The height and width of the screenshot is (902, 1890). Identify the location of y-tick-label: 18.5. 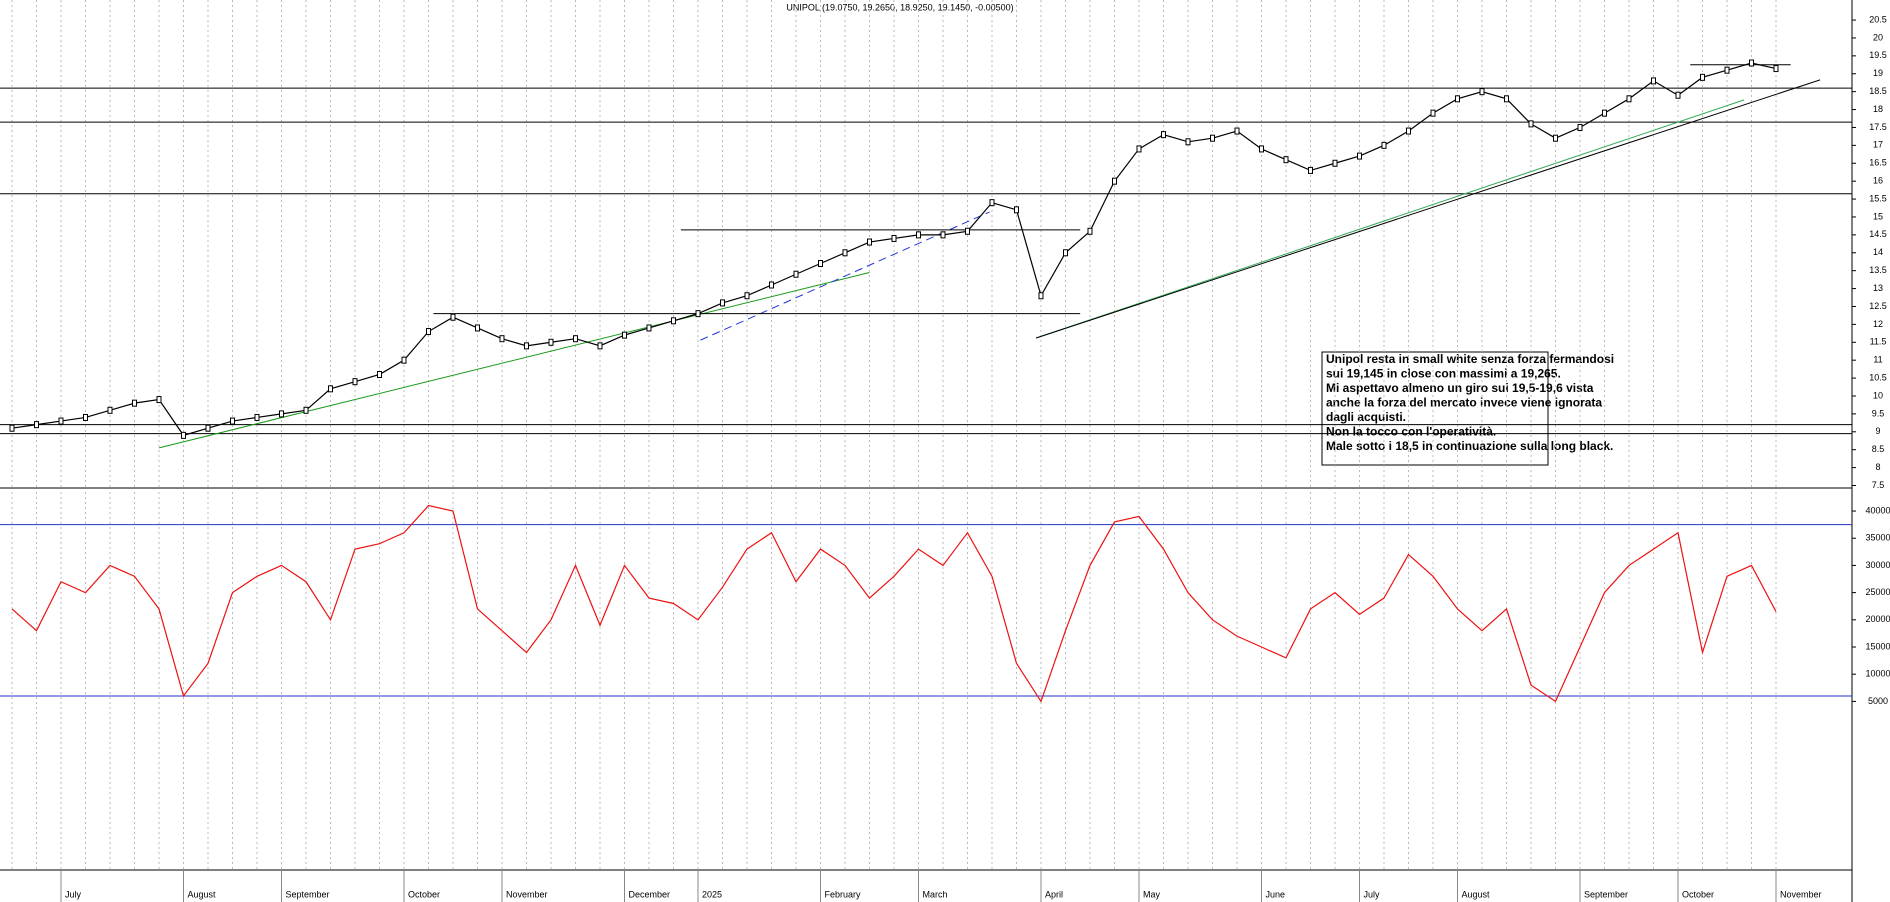
(1878, 91).